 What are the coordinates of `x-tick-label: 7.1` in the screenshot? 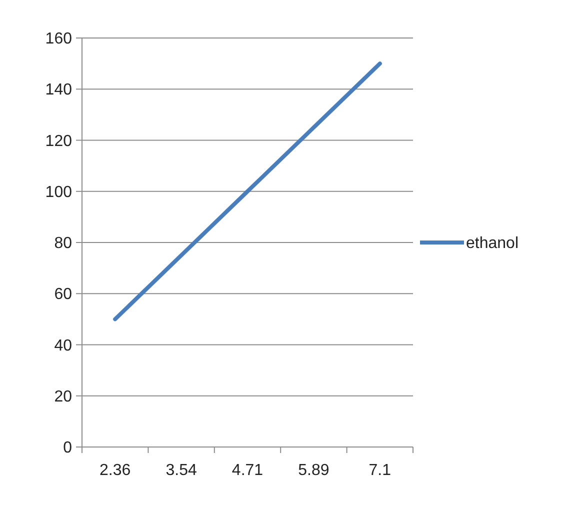 It's located at (380, 470).